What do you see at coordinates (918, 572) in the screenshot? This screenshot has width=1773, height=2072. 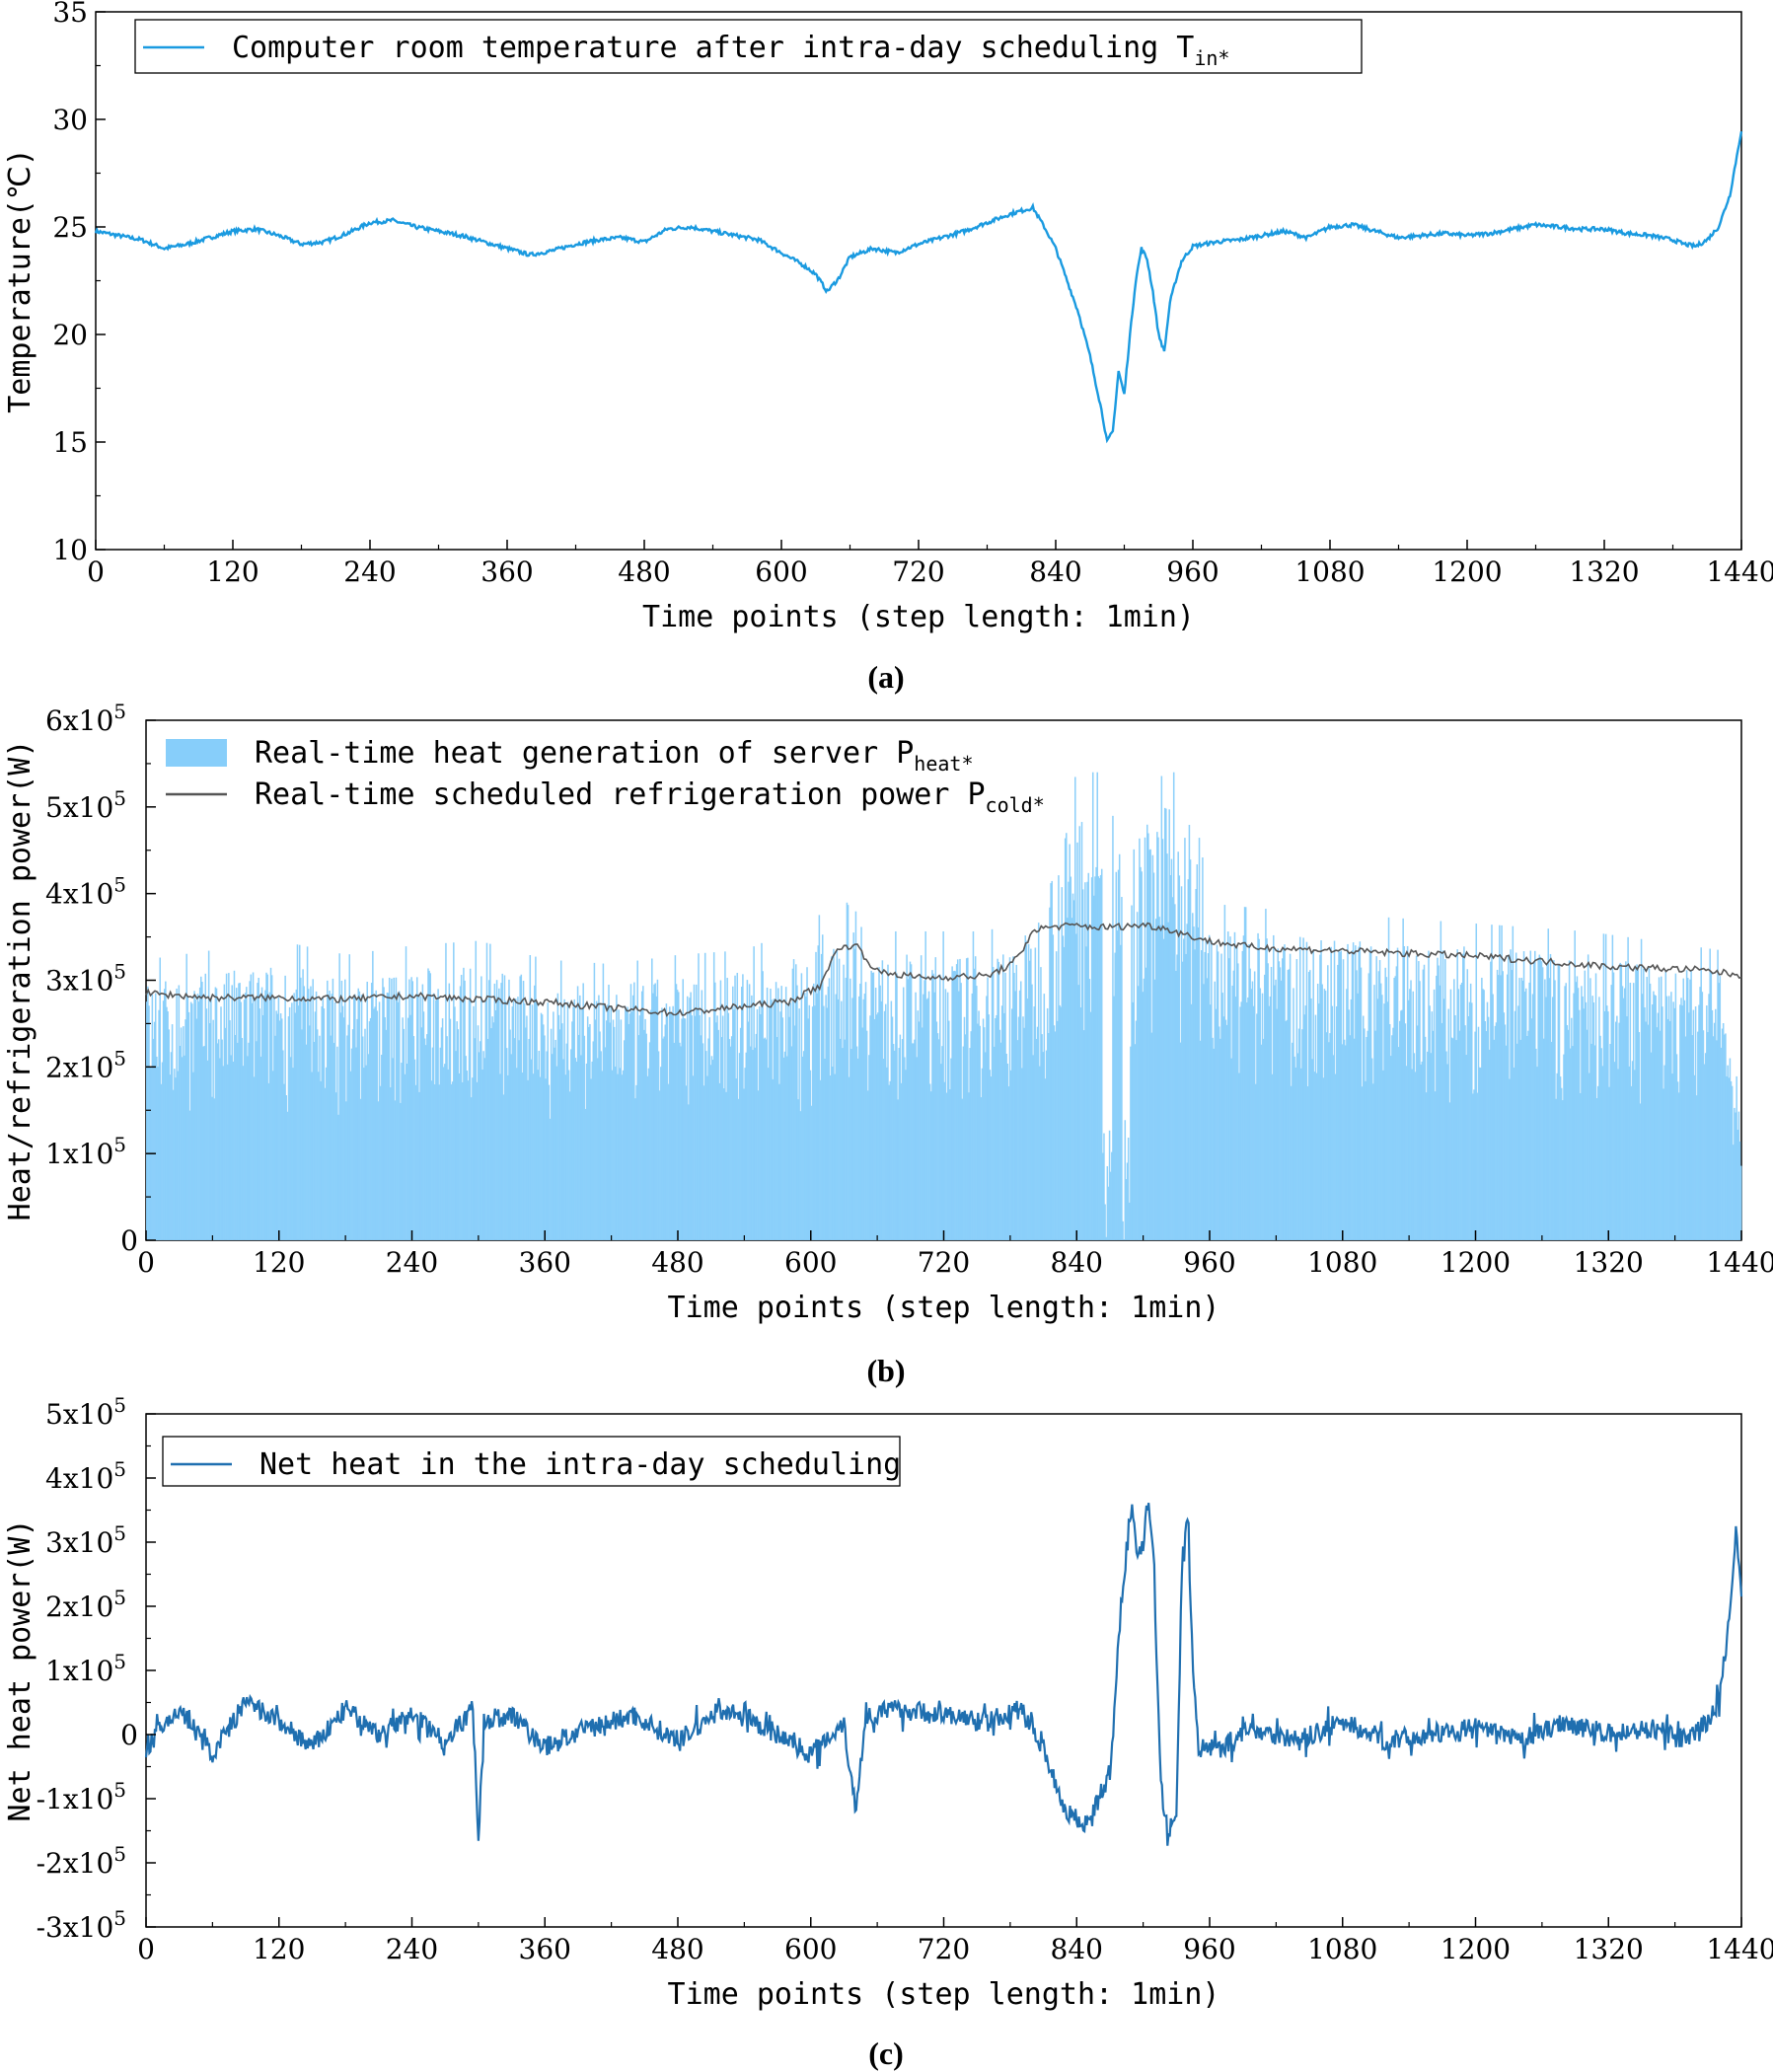 I see `x-tick-label: 720` at bounding box center [918, 572].